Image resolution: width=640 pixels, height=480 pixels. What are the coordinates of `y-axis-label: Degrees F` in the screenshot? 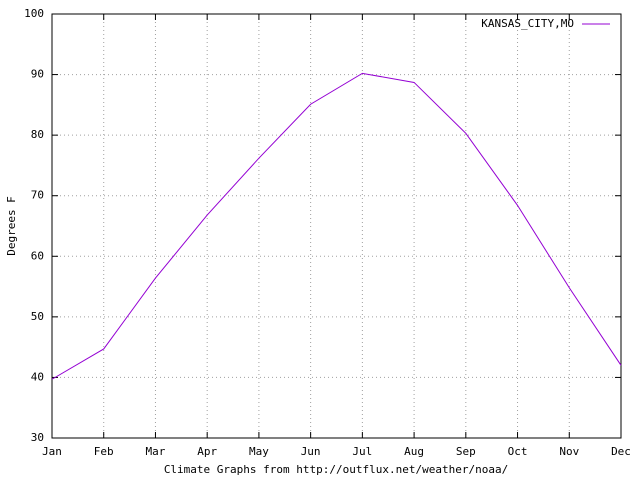 It's located at (11, 226).